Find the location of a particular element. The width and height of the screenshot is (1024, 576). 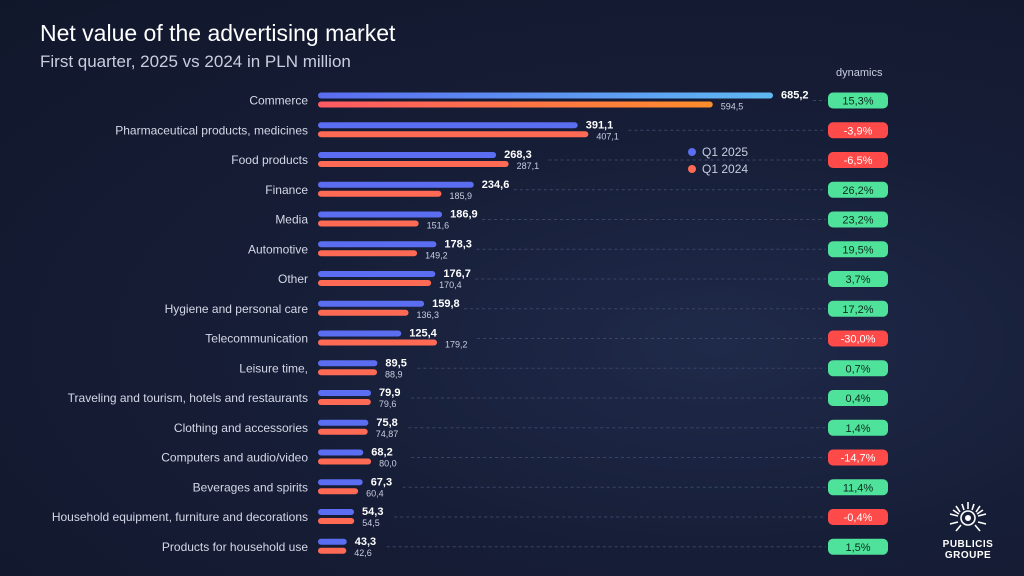

category-label: Products for household use is located at coordinates (235, 547).